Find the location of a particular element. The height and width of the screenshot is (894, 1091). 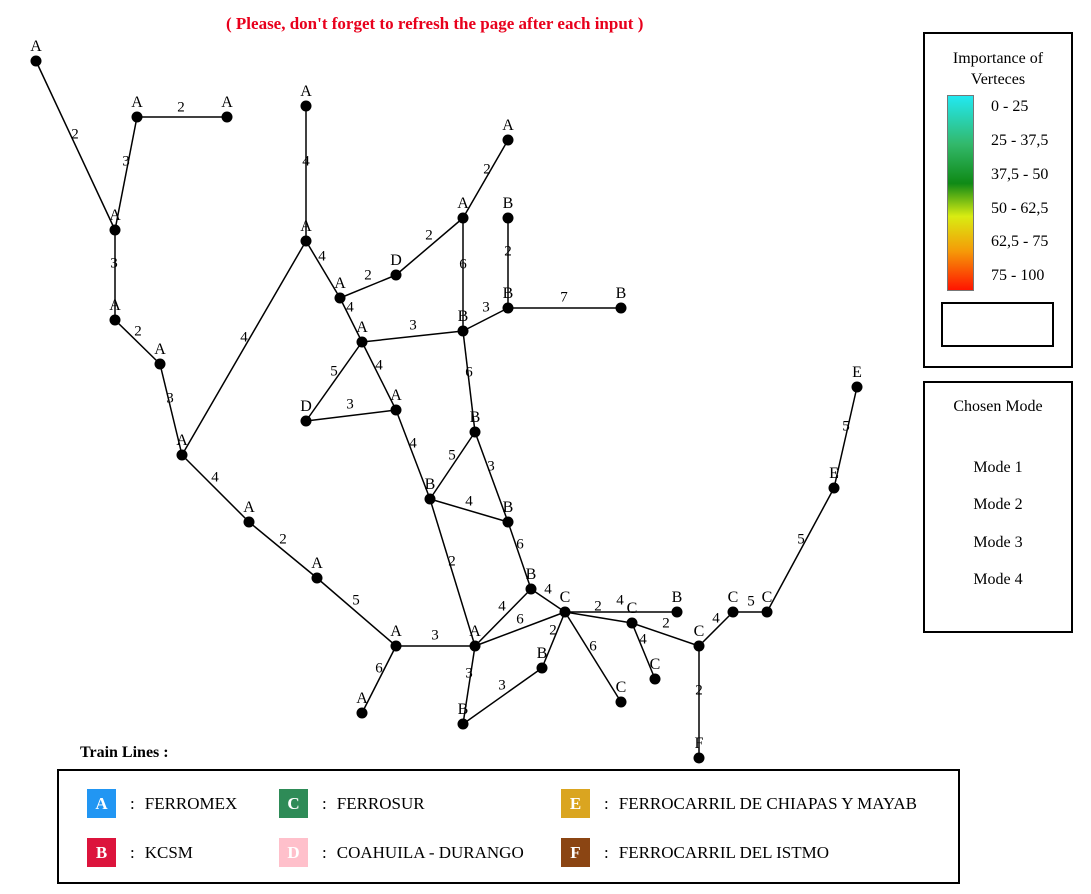

edge-n22-n19 is located at coordinates (351, 415).